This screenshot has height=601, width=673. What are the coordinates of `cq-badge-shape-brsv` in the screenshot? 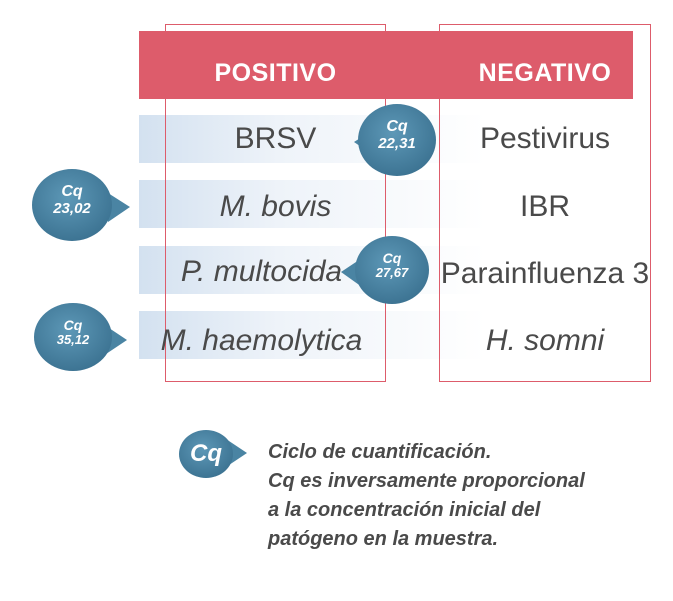 It's located at (395, 140).